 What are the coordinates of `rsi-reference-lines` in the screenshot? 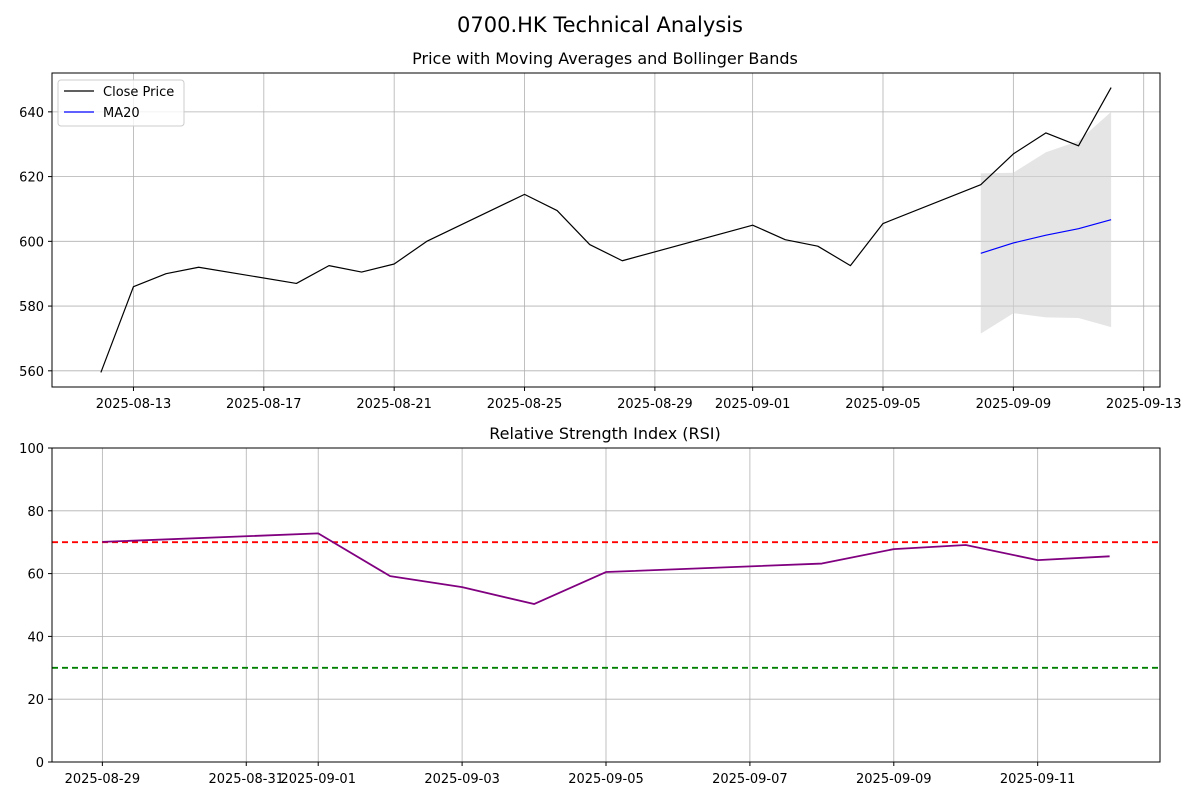 It's located at (606, 605).